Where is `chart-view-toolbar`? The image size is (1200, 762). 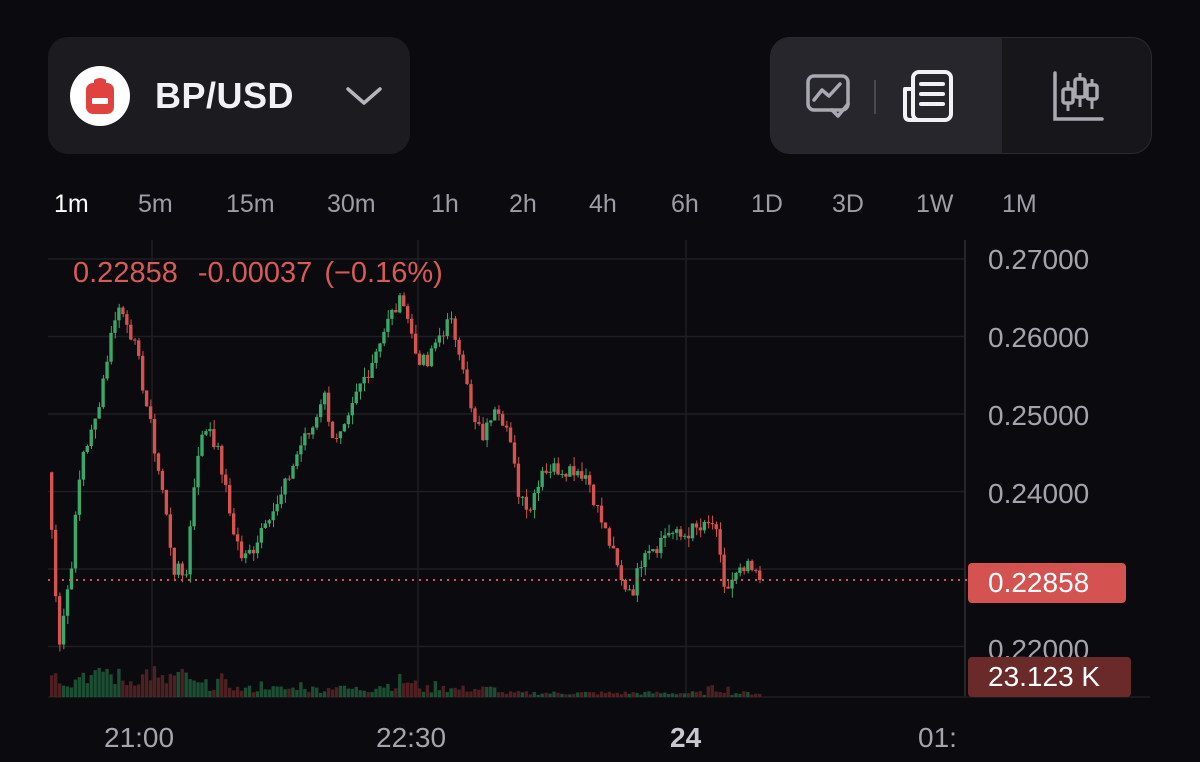
chart-view-toolbar is located at coordinates (961, 95).